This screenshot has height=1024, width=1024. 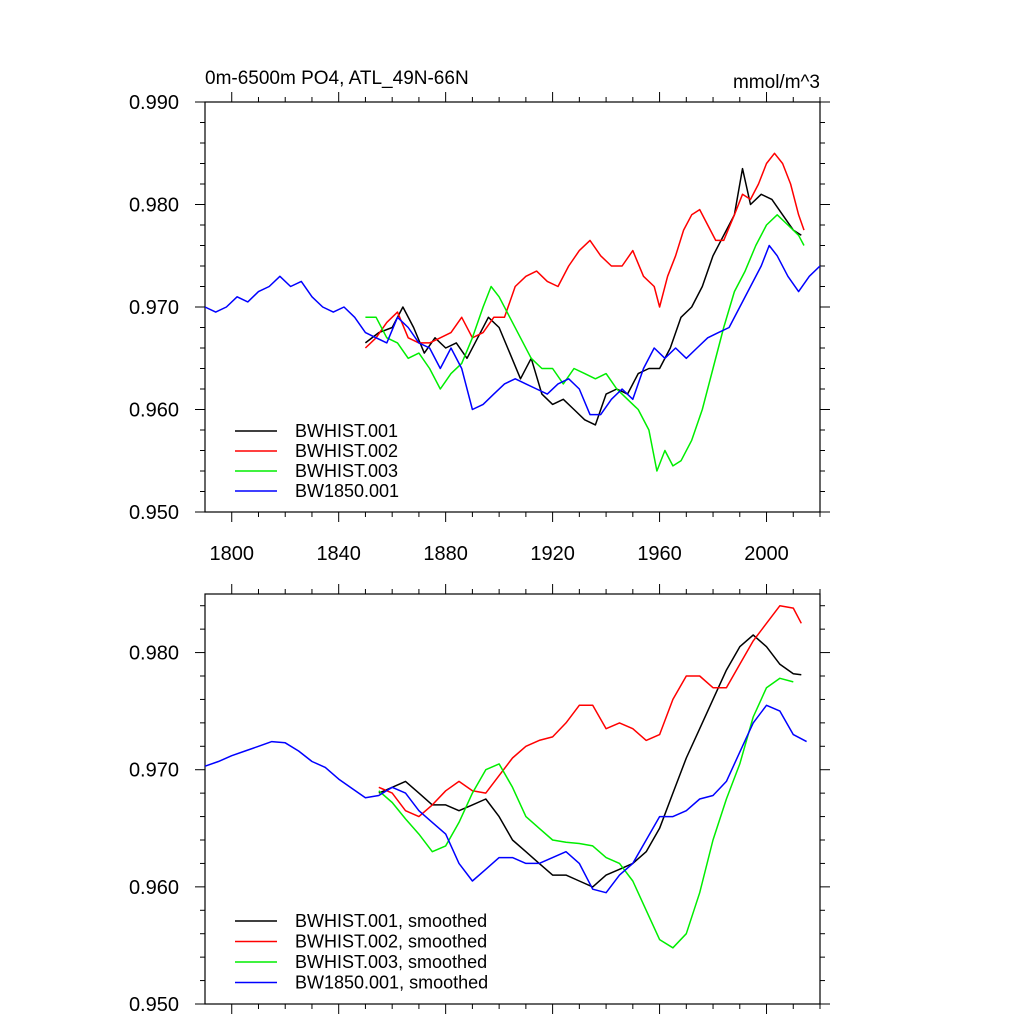 What do you see at coordinates (659, 554) in the screenshot?
I see `x-tick-label: 1960` at bounding box center [659, 554].